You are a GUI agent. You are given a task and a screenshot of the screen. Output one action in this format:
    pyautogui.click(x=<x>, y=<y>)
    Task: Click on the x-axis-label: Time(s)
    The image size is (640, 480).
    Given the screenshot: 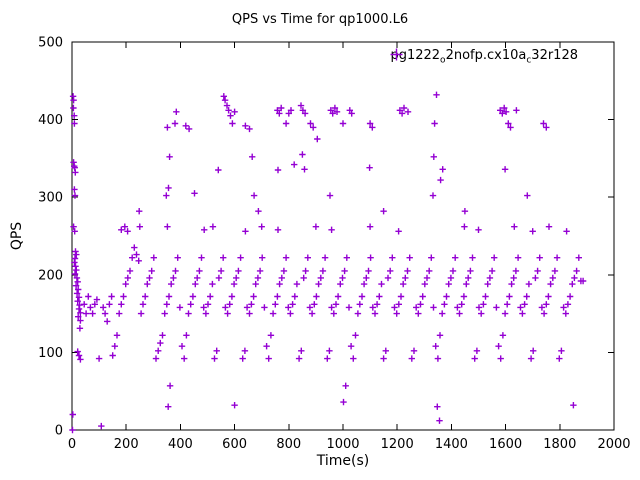 What is the action you would take?
    pyautogui.click(x=343, y=461)
    